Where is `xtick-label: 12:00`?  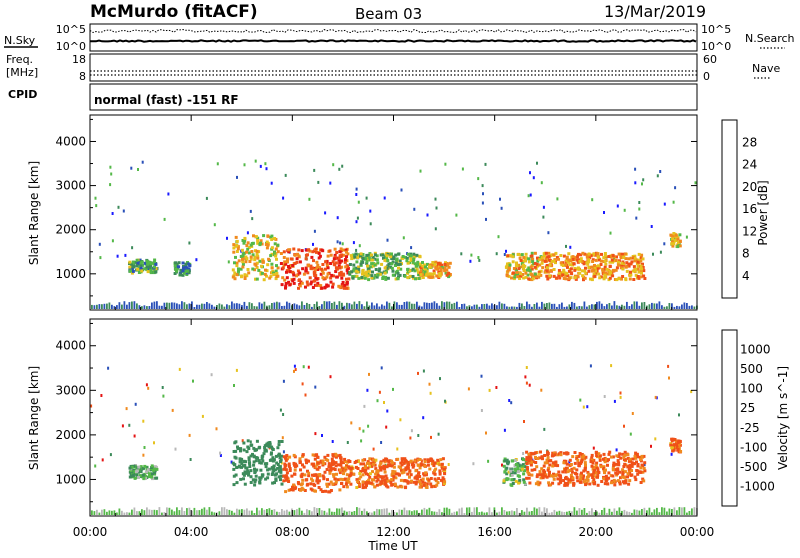 xtick-label: 12:00 is located at coordinates (393, 532).